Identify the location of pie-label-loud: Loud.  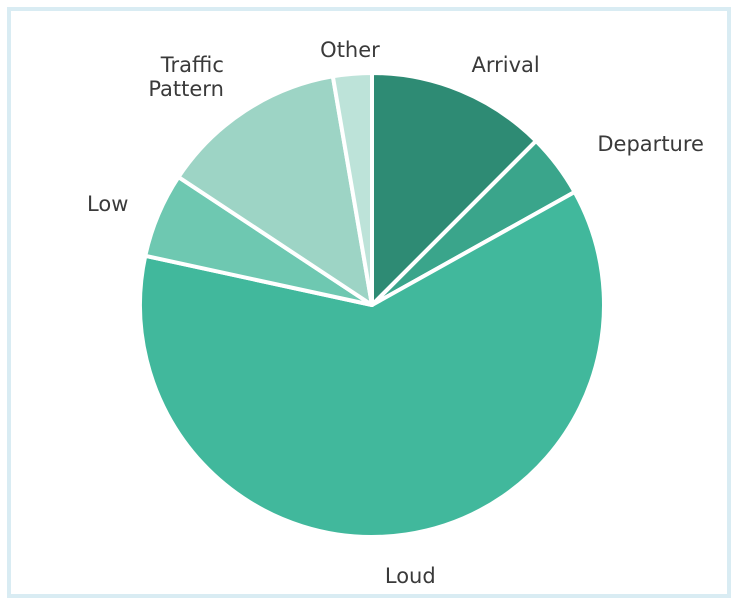
(410, 576).